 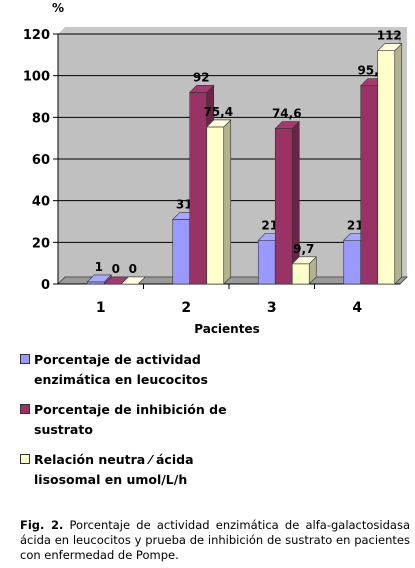 What do you see at coordinates (184, 204) in the screenshot?
I see `data-label: 31` at bounding box center [184, 204].